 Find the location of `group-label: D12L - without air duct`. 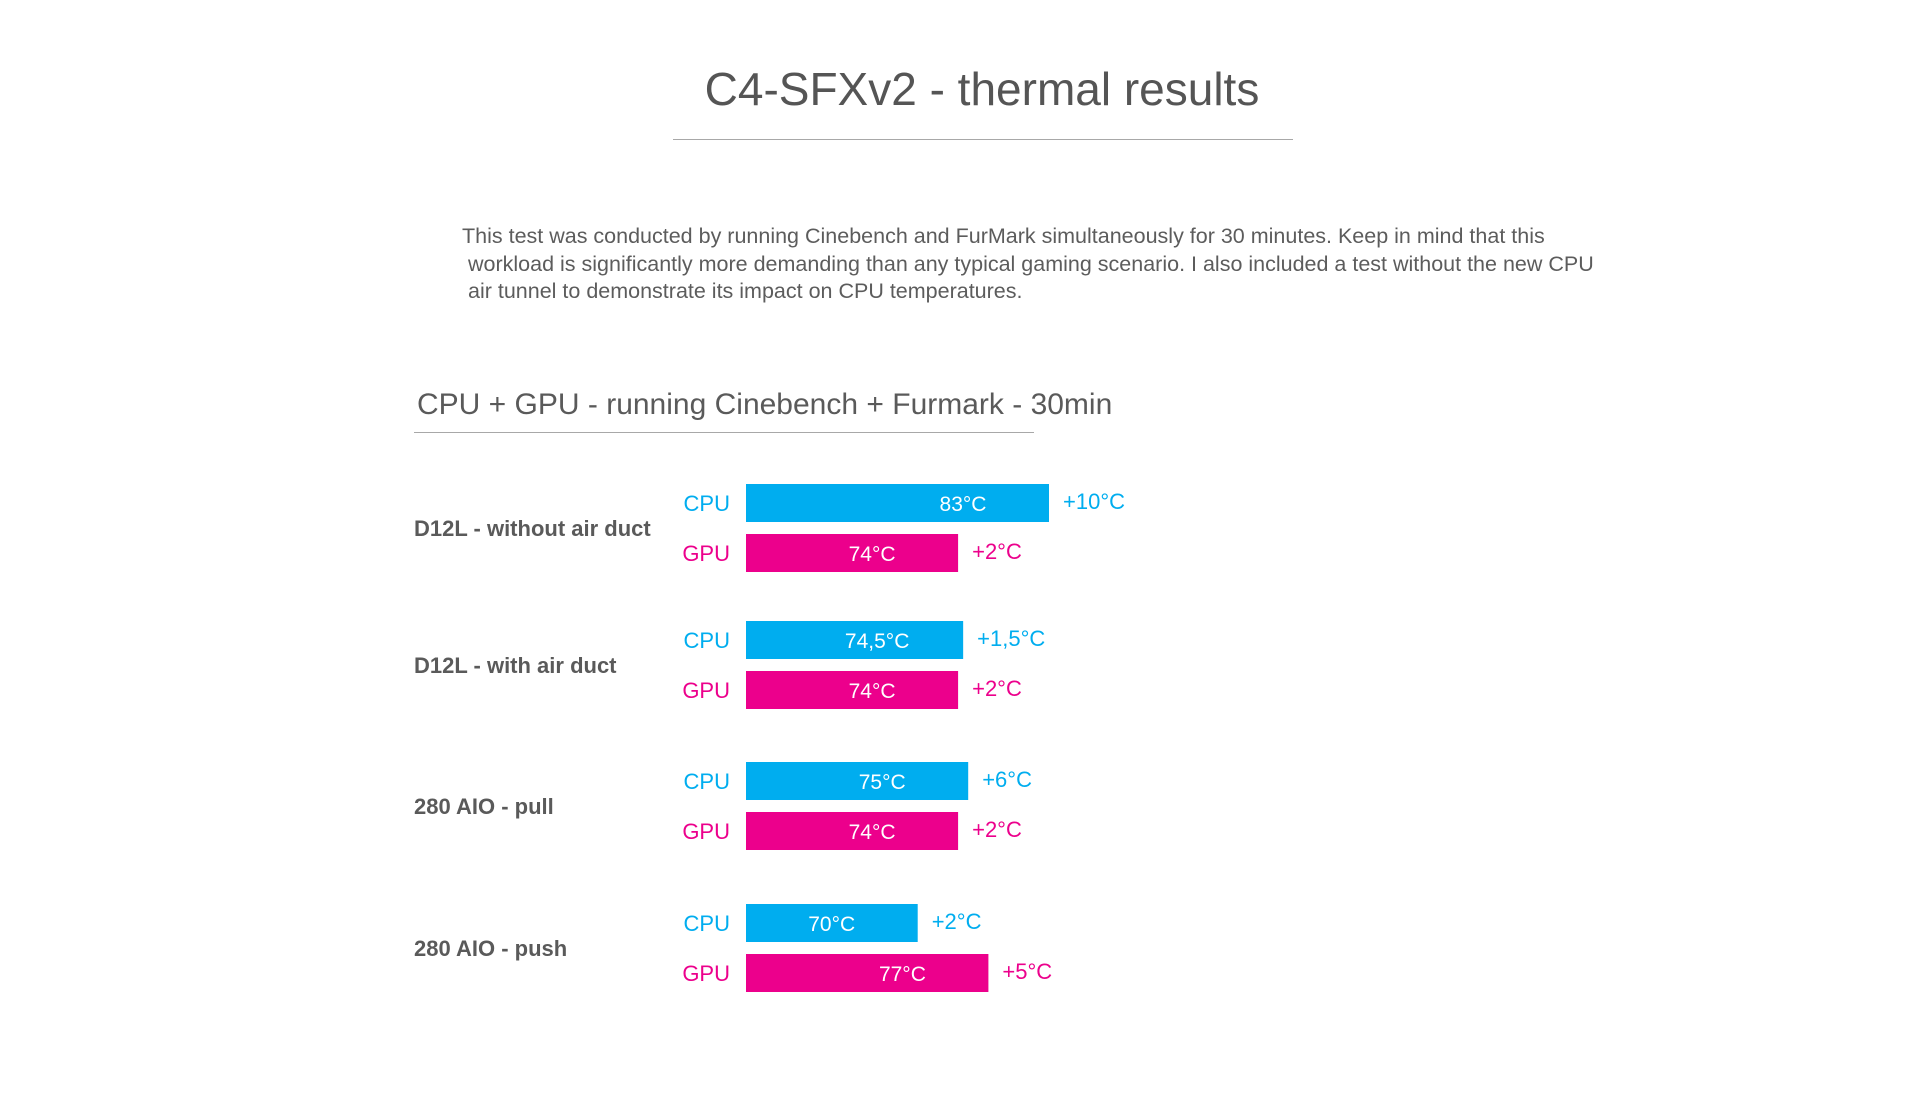

group-label: D12L - without air duct is located at coordinates (532, 528).